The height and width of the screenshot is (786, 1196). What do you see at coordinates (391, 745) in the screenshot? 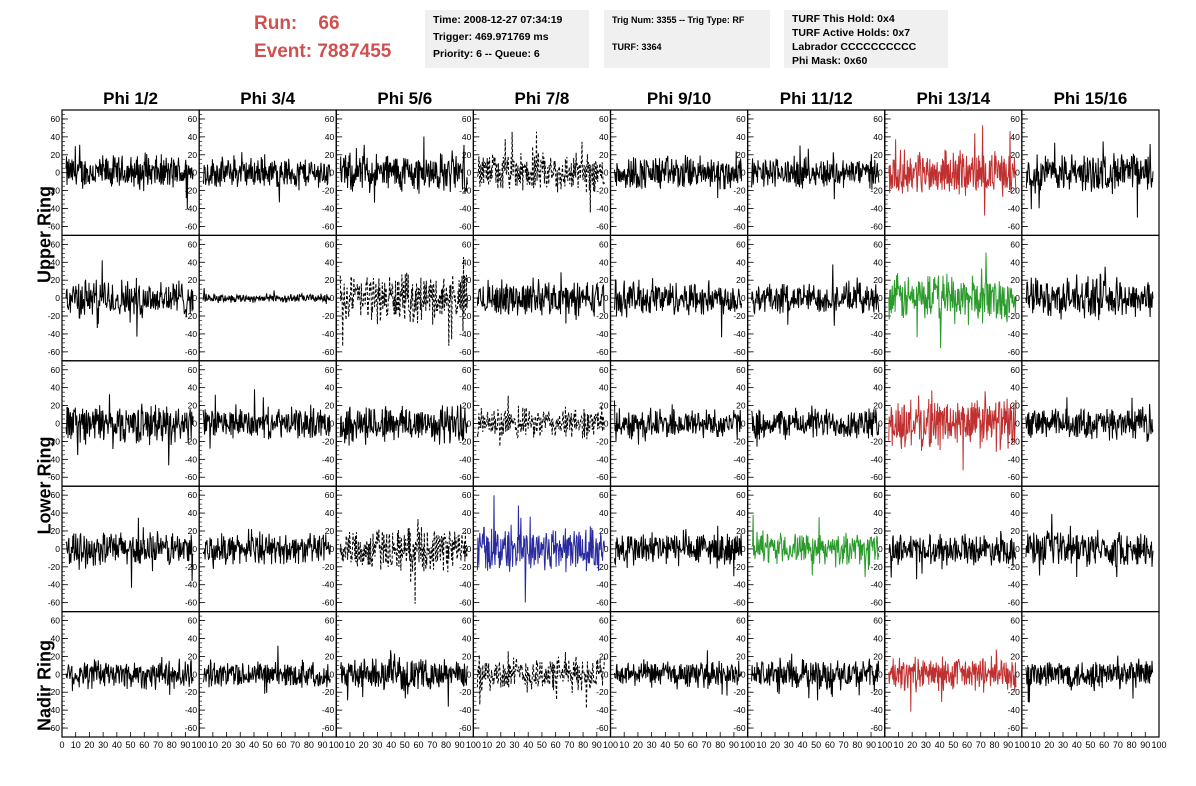
I see `x-tick-label: 40` at bounding box center [391, 745].